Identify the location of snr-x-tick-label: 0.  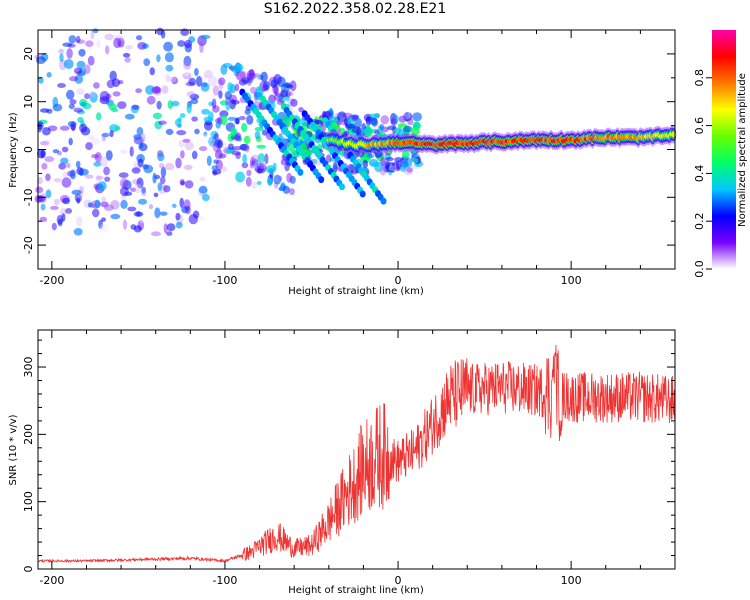
(398, 580).